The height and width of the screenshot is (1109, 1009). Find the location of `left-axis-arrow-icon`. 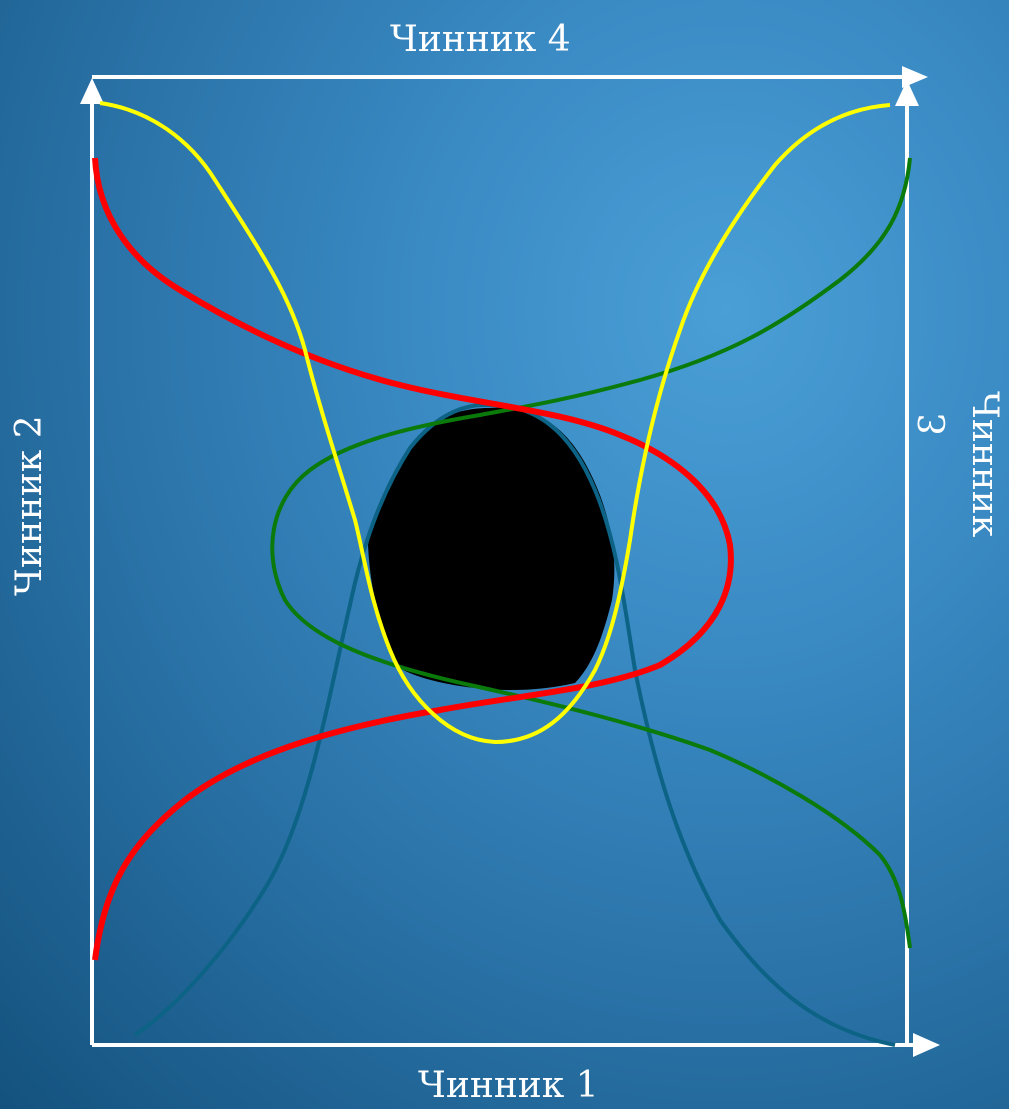

left-axis-arrow-icon is located at coordinates (92, 91).